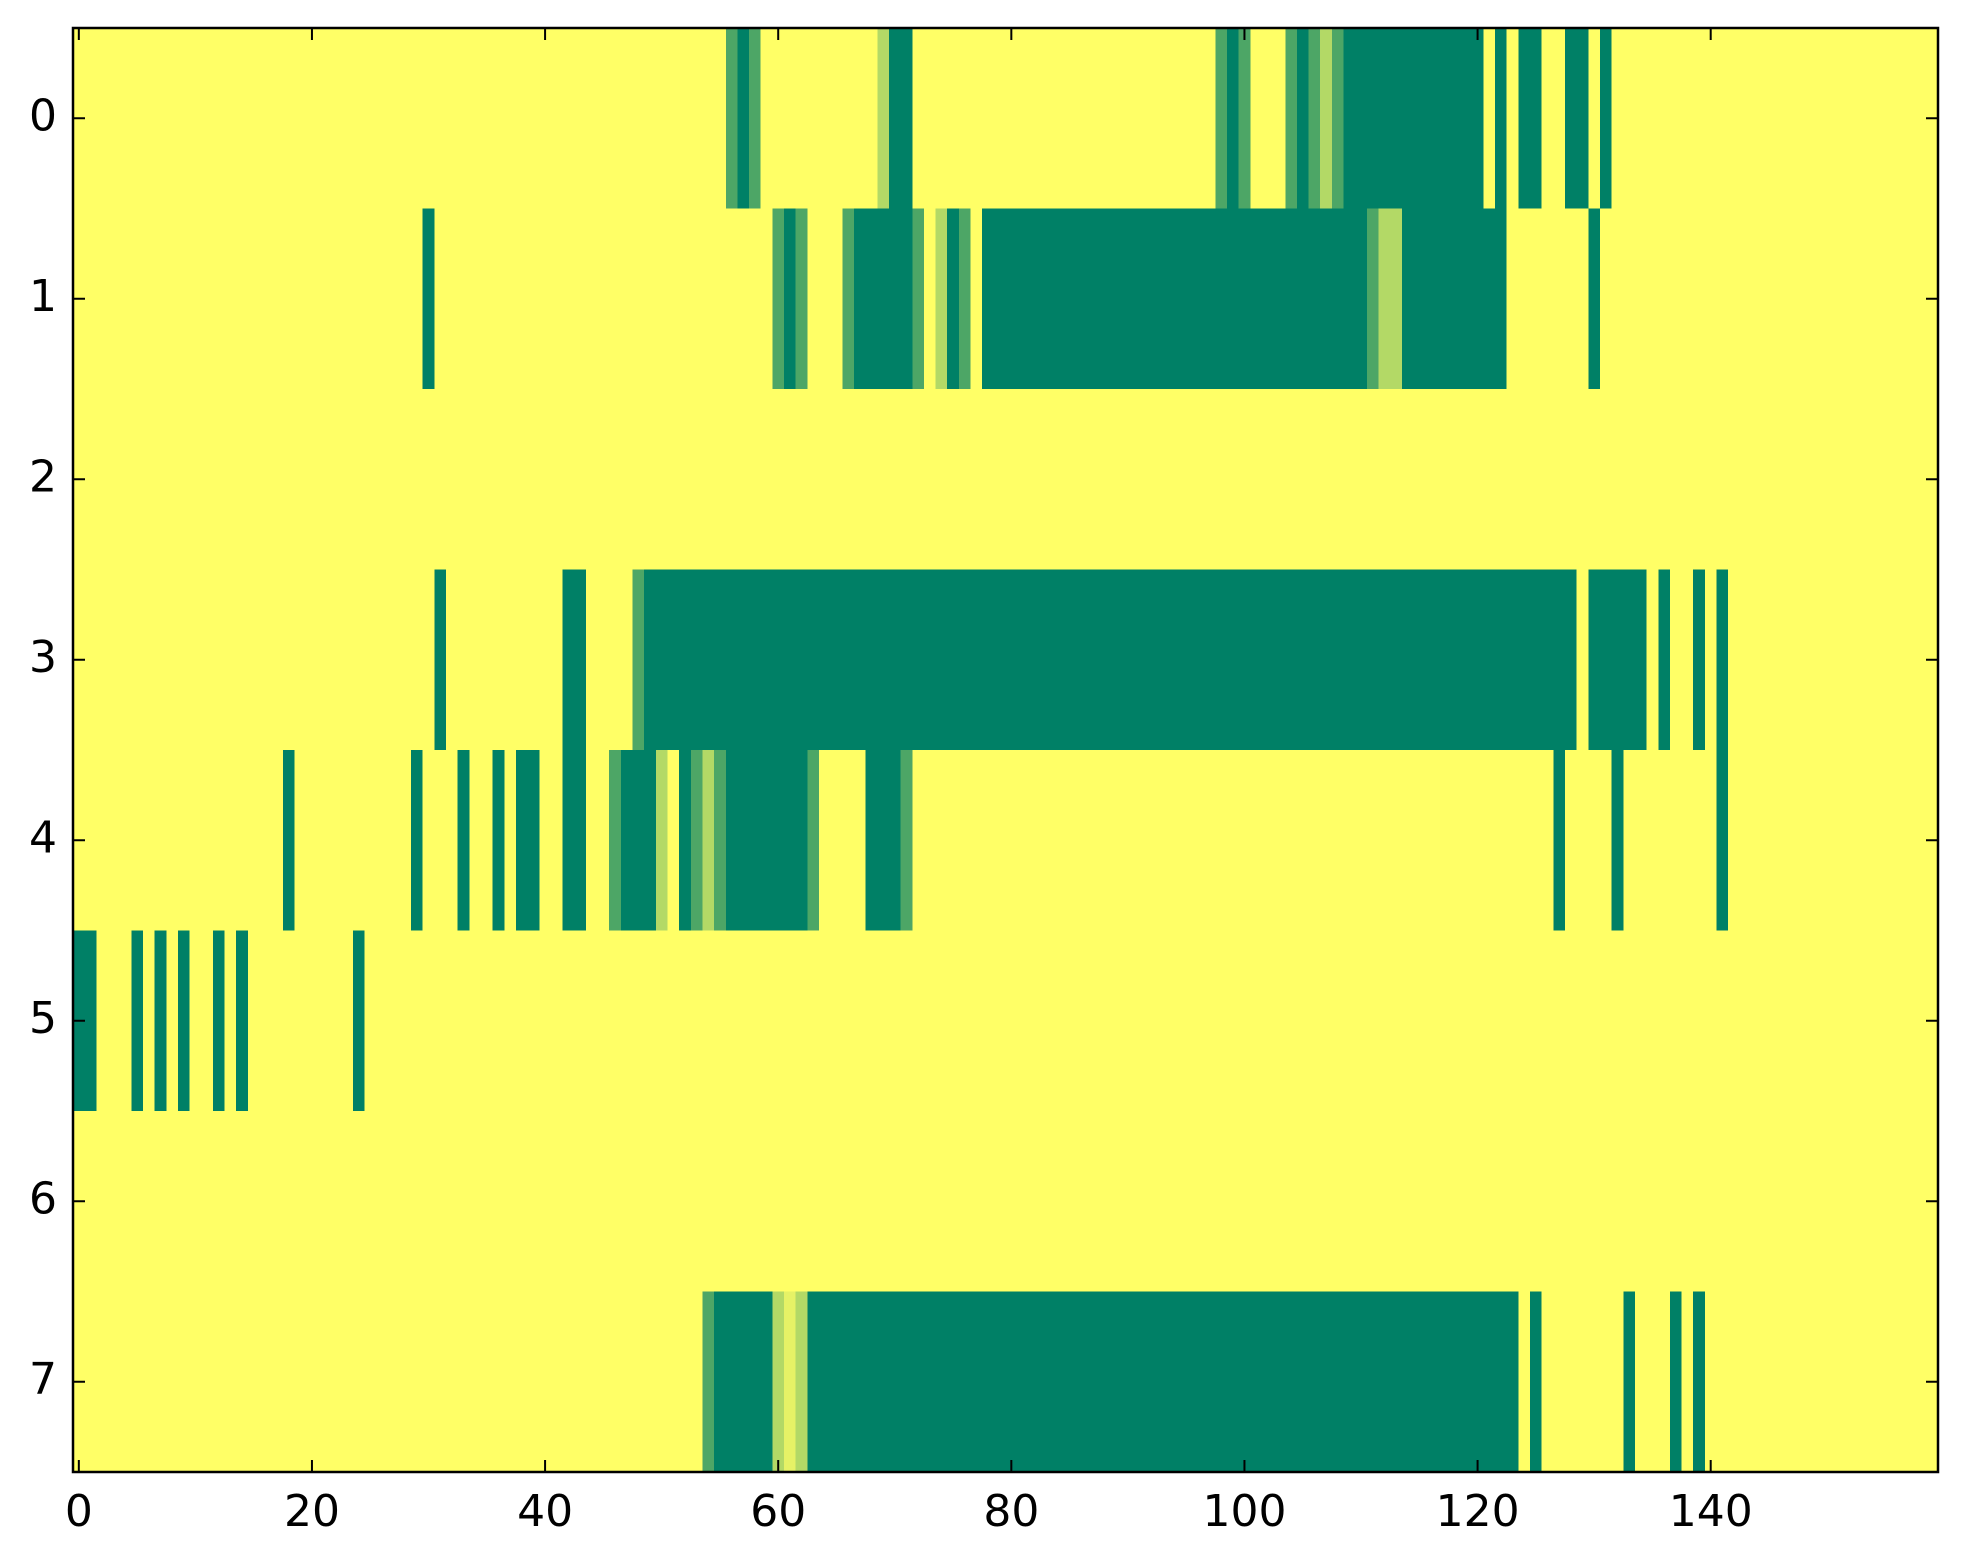  What do you see at coordinates (79, 1511) in the screenshot?
I see `x-tick-label: 0` at bounding box center [79, 1511].